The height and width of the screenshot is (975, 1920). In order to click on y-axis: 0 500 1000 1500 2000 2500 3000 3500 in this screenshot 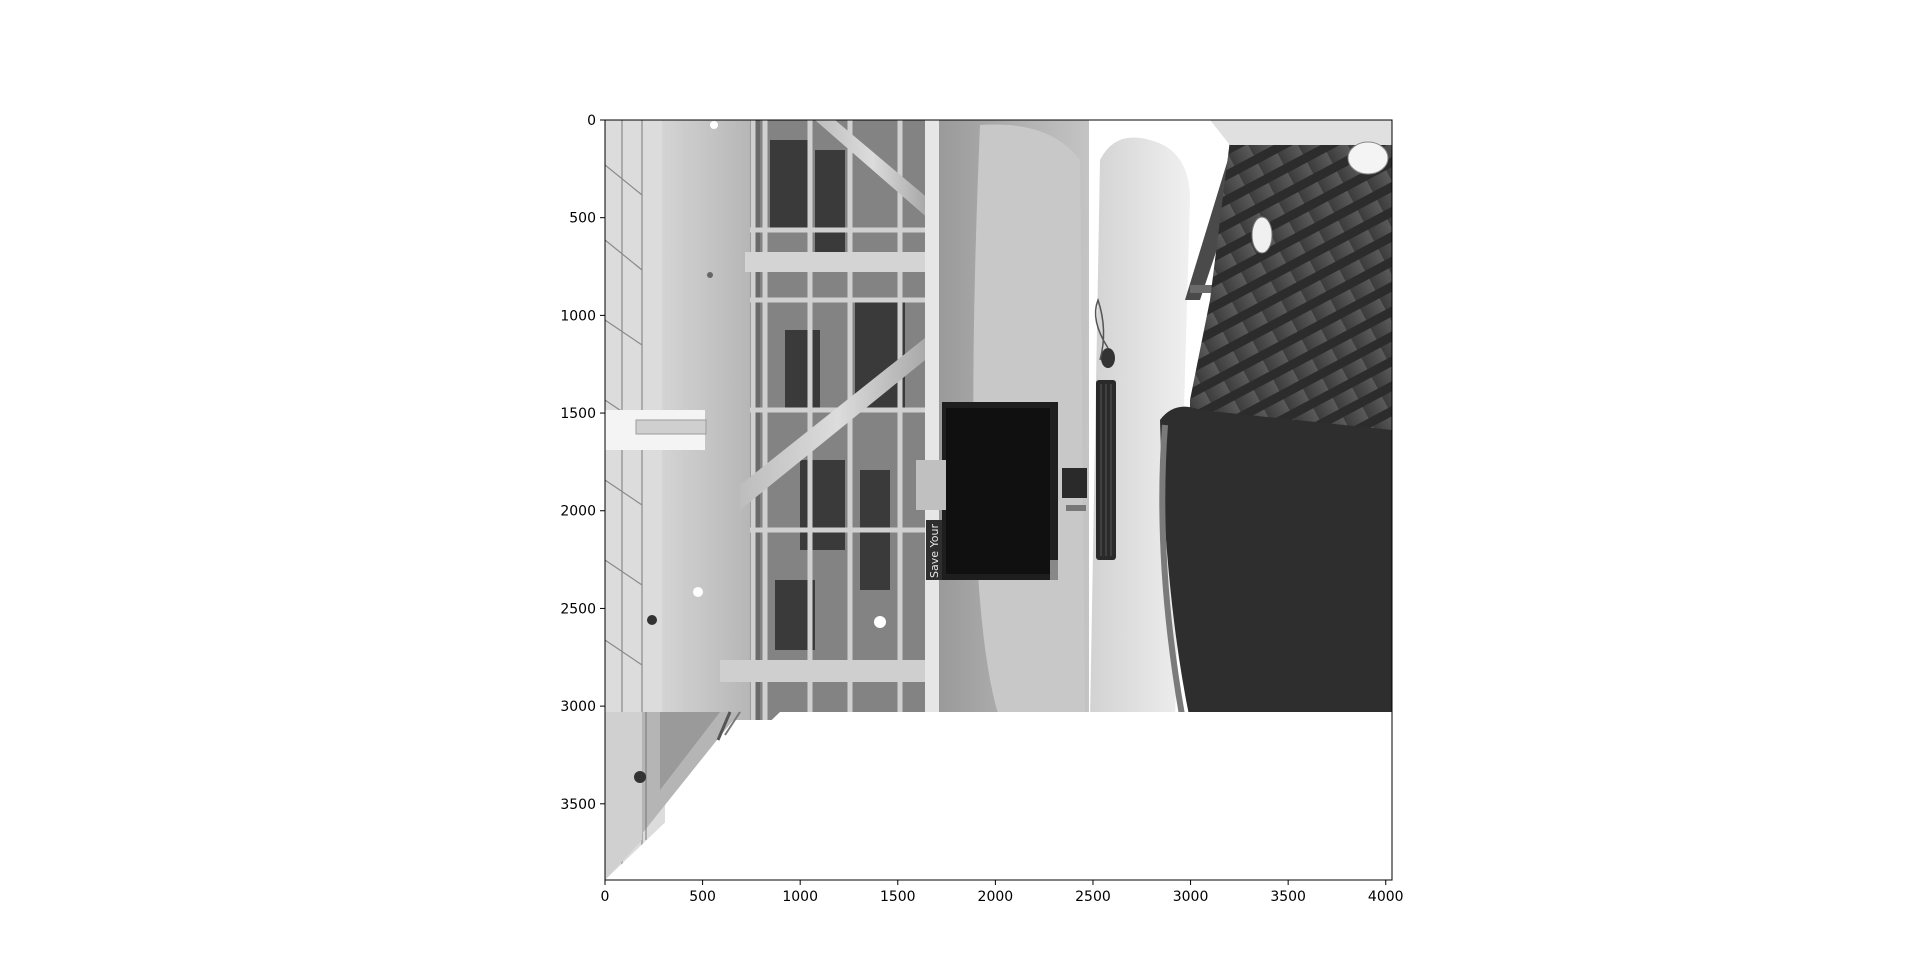, I will do `click(582, 463)`.